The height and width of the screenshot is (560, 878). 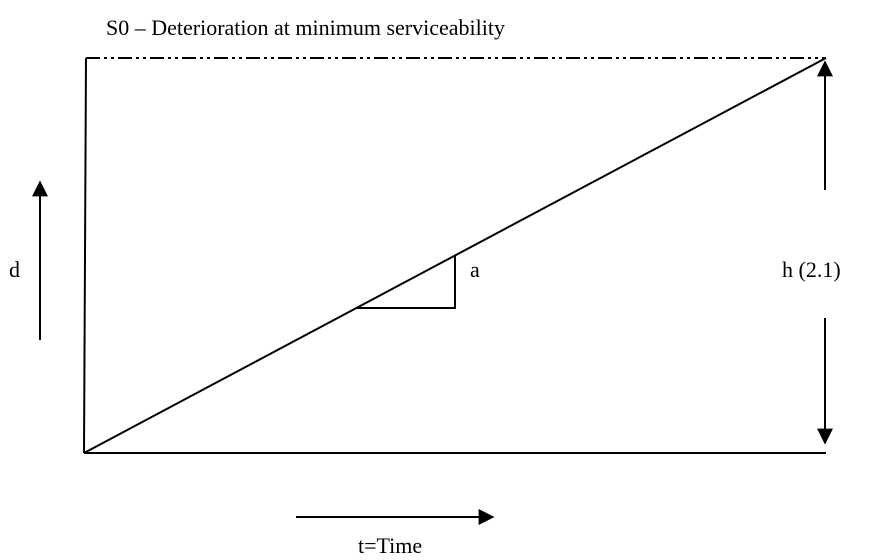 I want to click on slope-triangle, so click(x=406, y=282).